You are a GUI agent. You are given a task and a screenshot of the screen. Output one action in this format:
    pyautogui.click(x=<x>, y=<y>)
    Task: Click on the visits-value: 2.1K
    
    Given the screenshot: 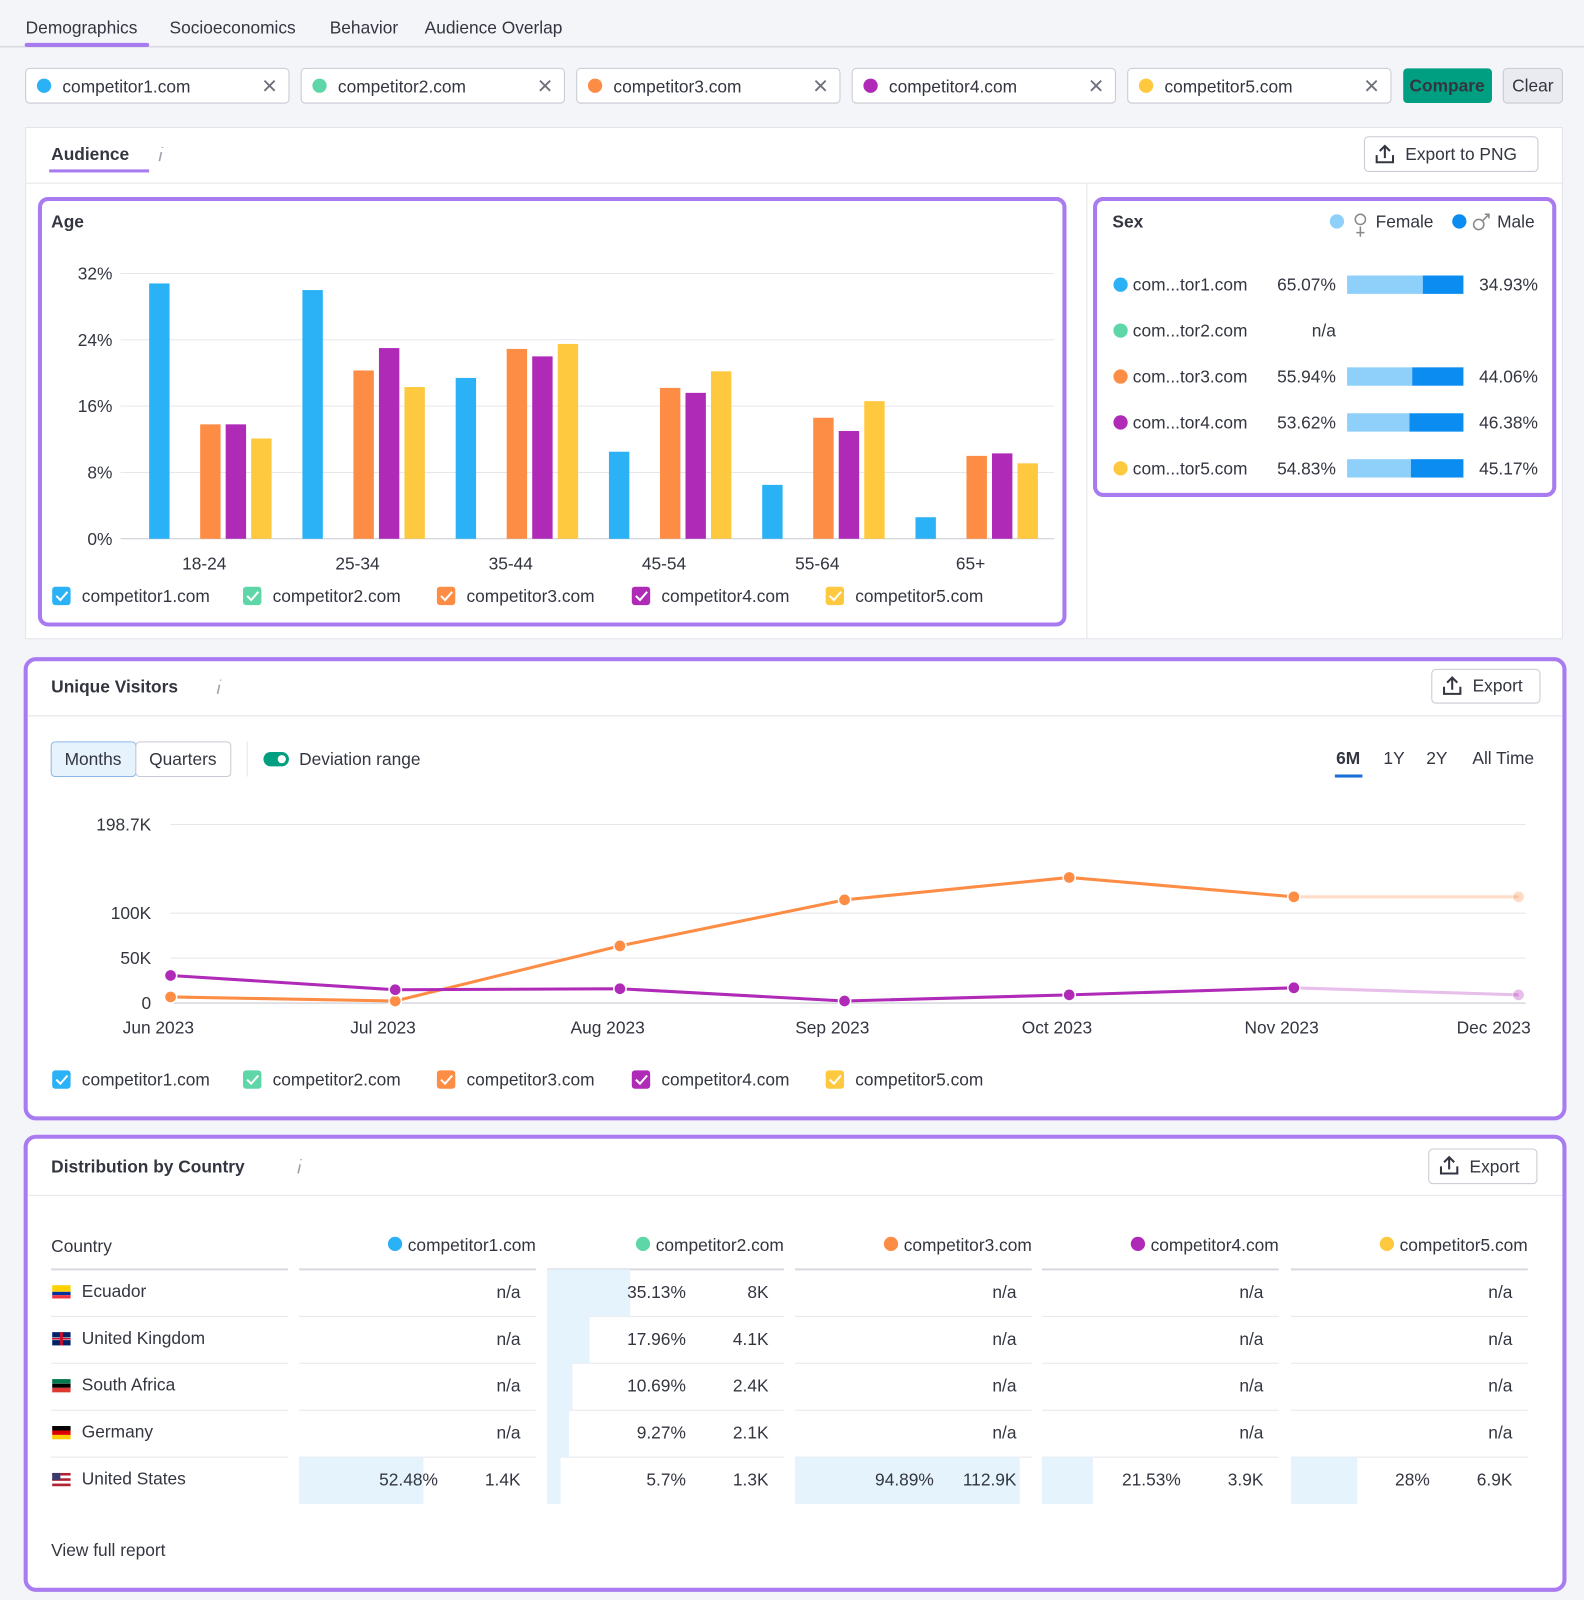 What is the action you would take?
    pyautogui.click(x=751, y=1433)
    